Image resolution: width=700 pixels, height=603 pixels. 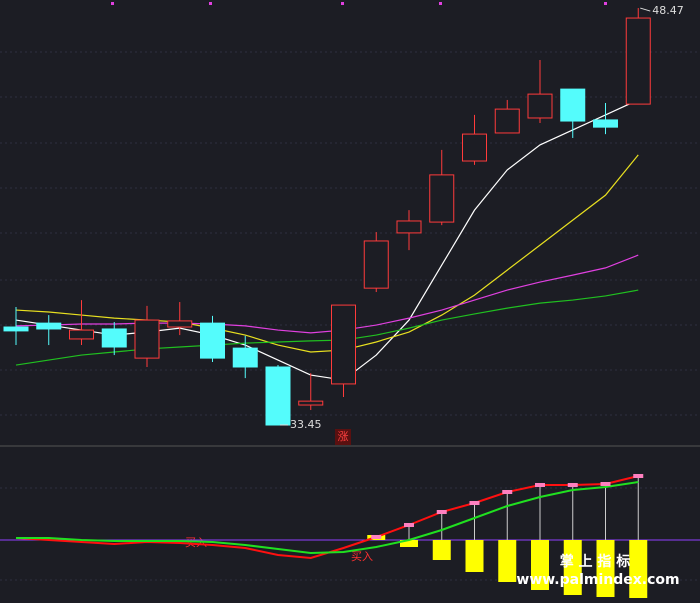 What do you see at coordinates (645, 9) in the screenshot?
I see `label-arrow` at bounding box center [645, 9].